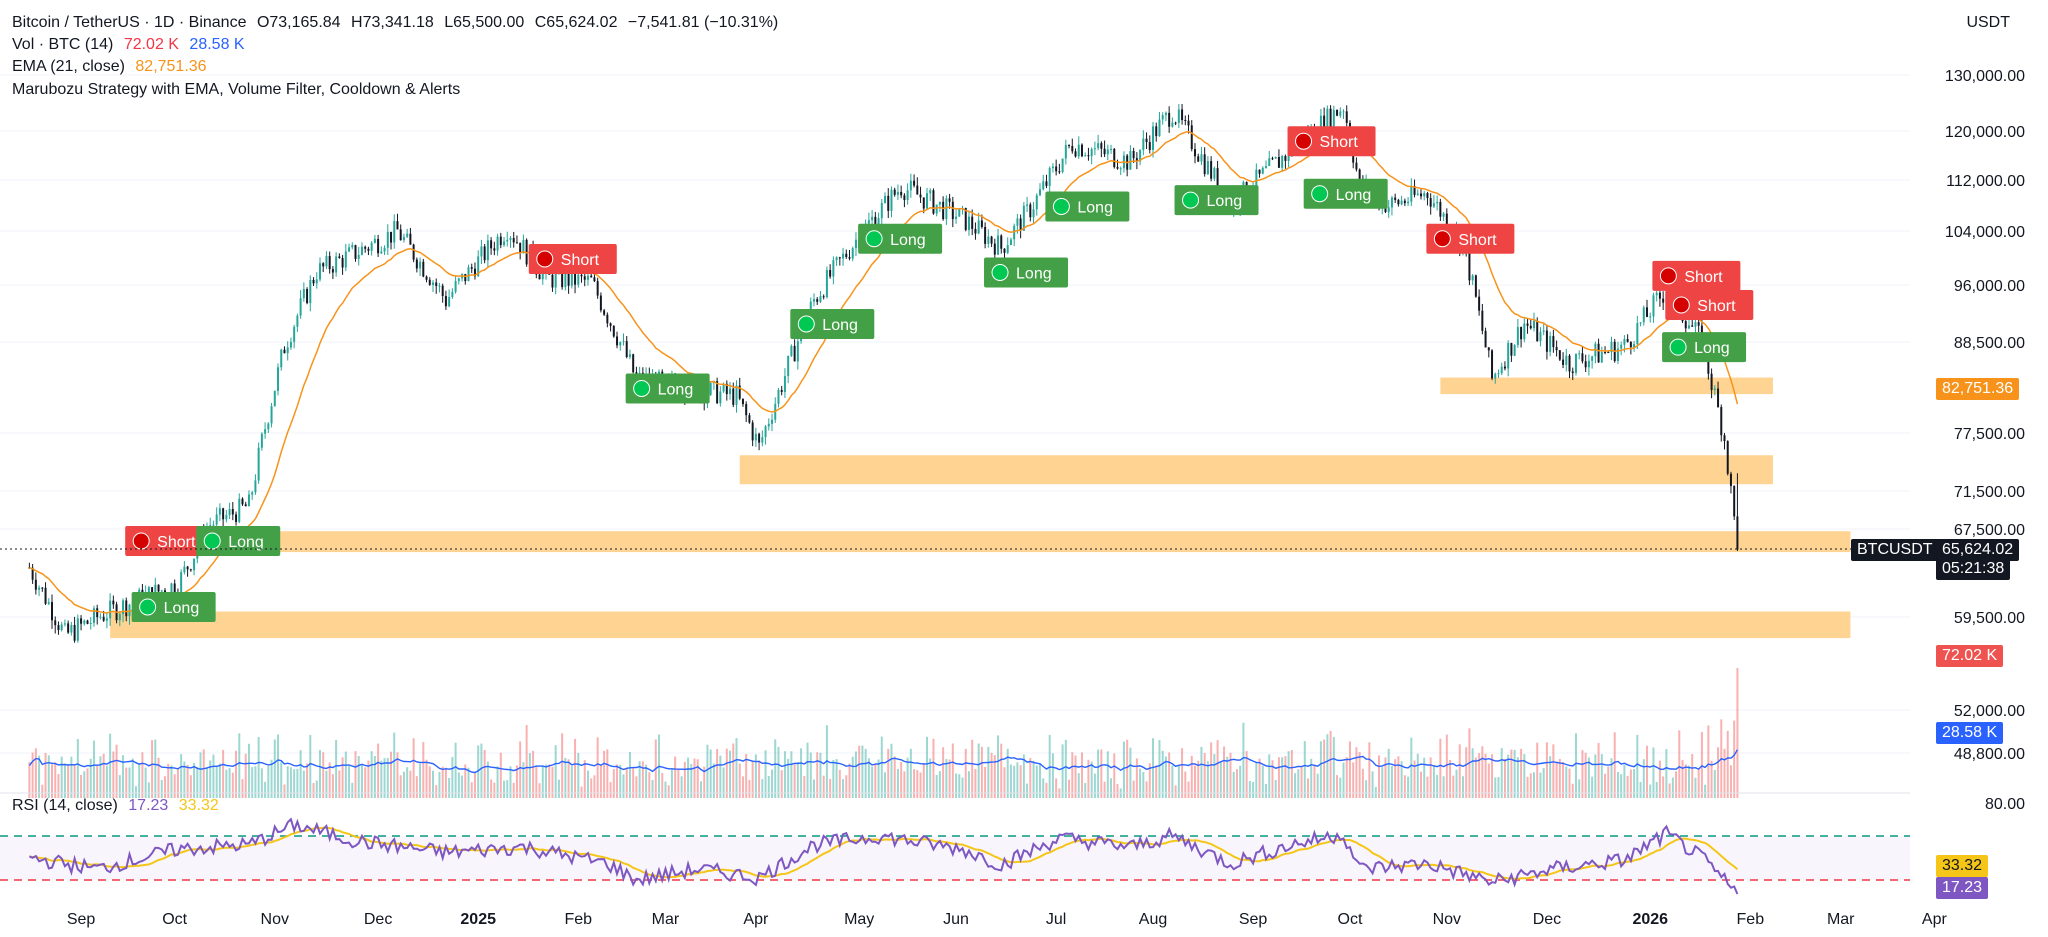 This screenshot has height=937, width=2048. I want to click on rsi-tick-label: 80.00, so click(2005, 804).